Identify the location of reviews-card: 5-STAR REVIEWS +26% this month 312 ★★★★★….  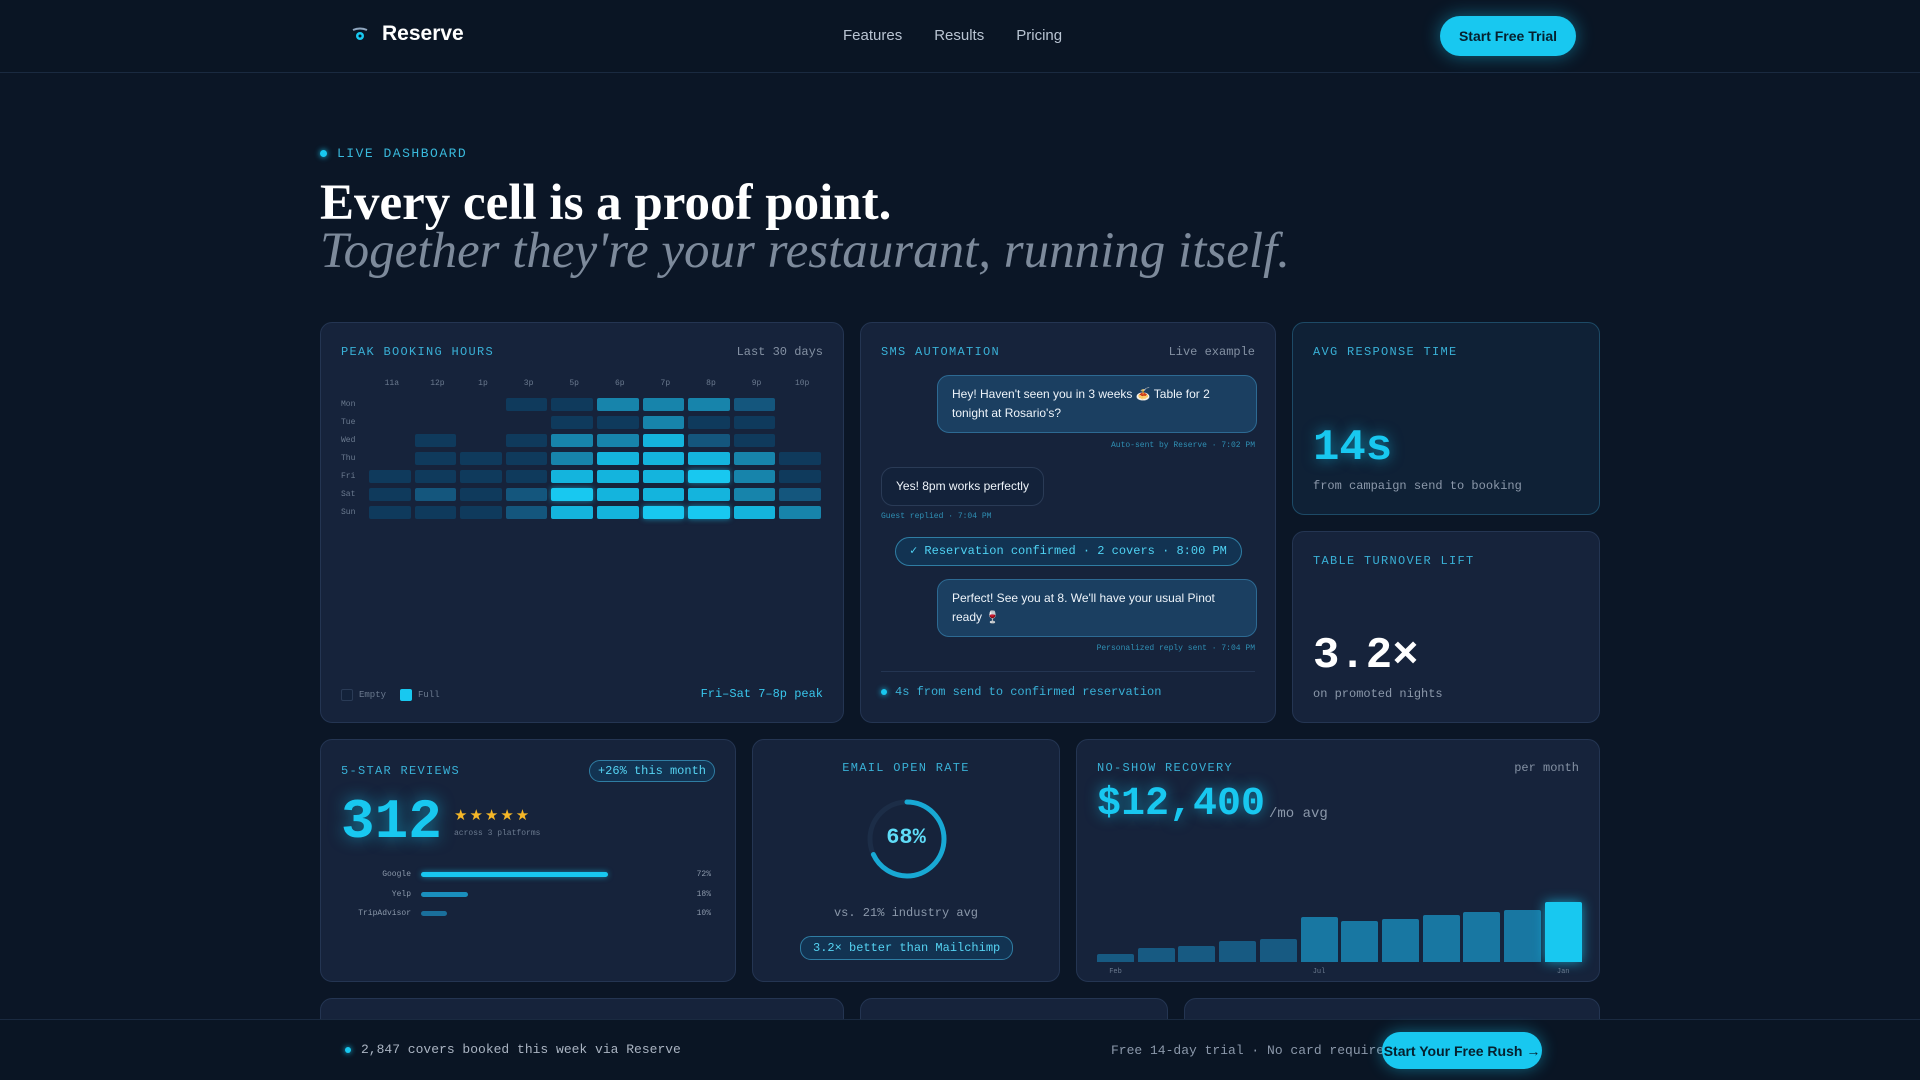
(528, 860).